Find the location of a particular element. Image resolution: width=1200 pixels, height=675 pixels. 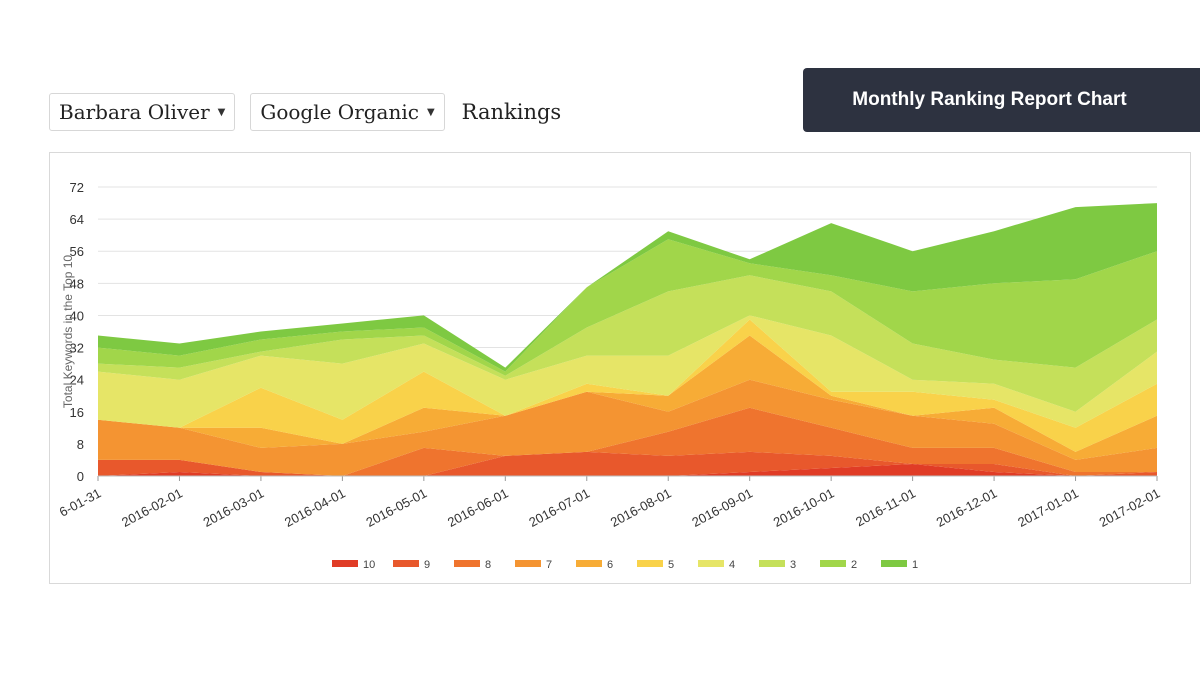

legend-item-3: 3 is located at coordinates (777, 565).